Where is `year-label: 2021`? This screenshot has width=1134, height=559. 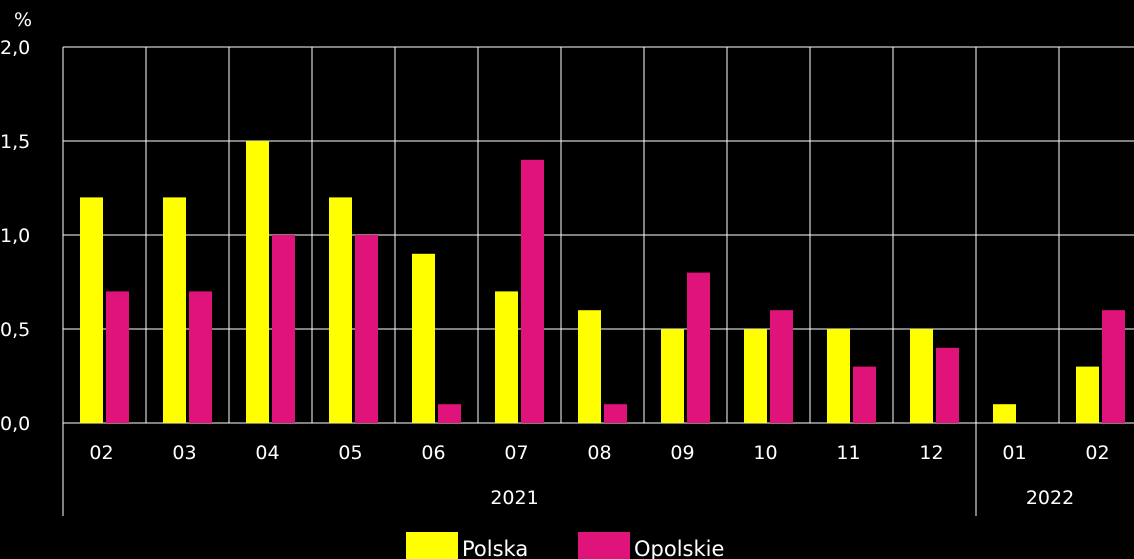 year-label: 2021 is located at coordinates (514, 498).